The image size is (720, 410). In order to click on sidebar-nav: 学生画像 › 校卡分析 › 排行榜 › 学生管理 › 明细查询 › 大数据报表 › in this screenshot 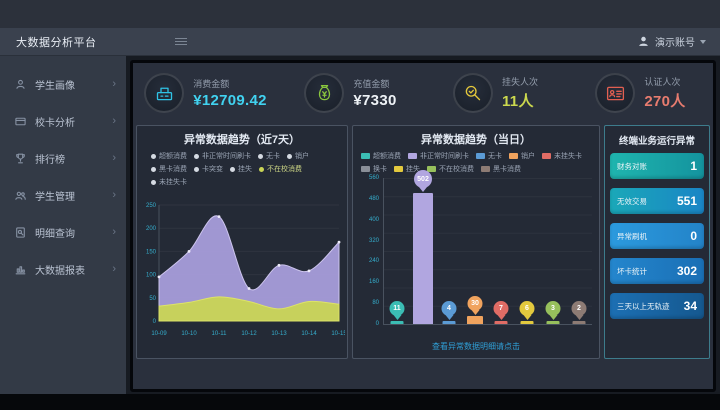, I will do `click(63, 225)`.